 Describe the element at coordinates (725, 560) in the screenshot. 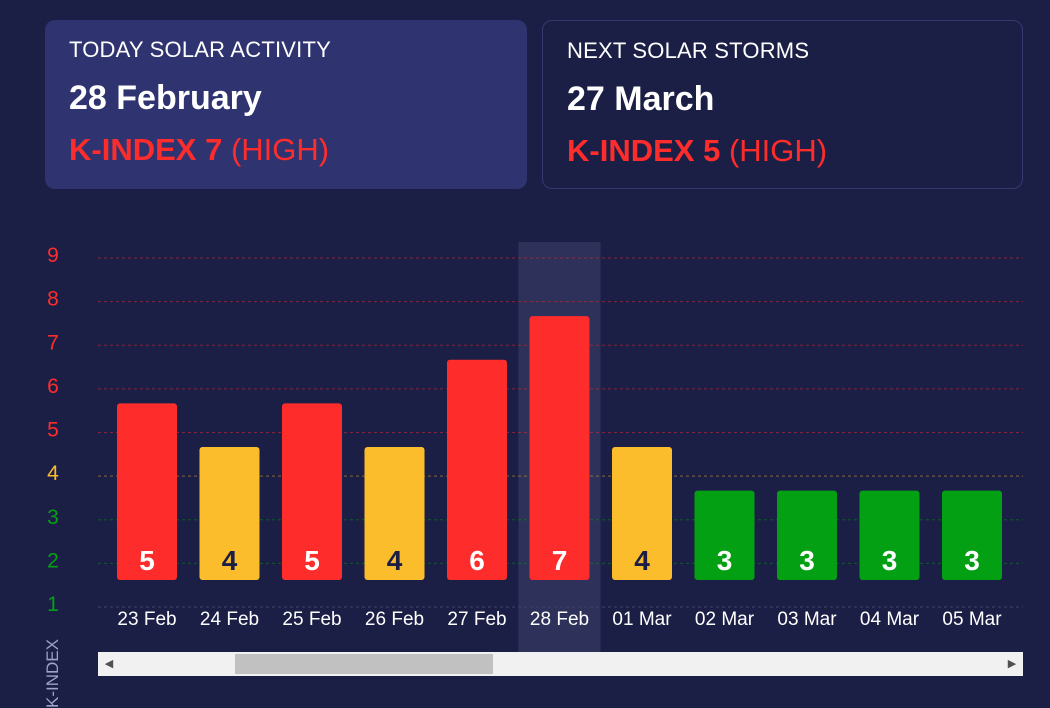

I see `bar-value-label-7: 3` at that location.